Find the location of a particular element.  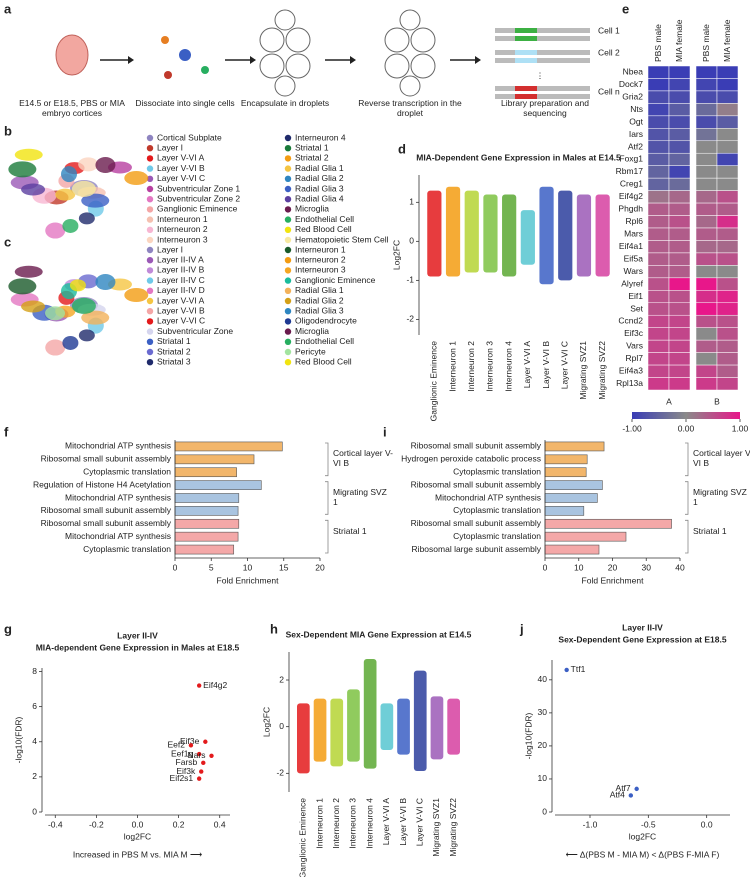

workflow-icons is located at coordinates (322, 54).